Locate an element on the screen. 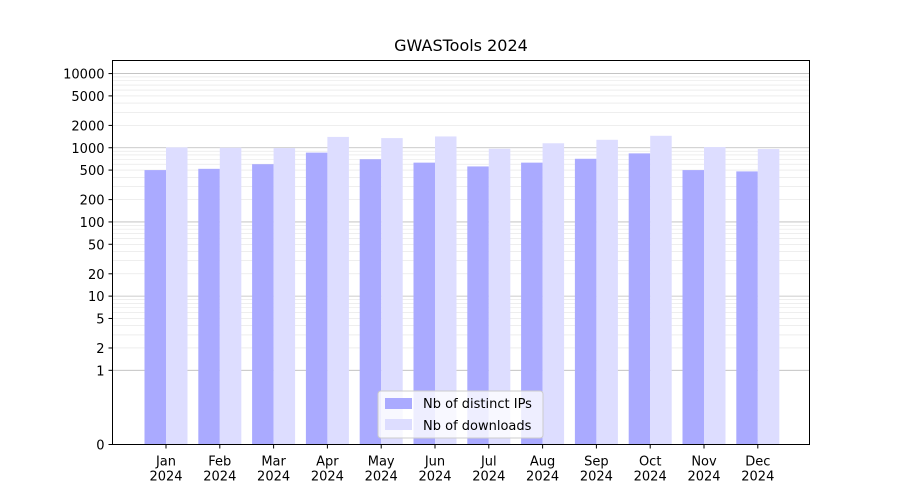 The height and width of the screenshot is (504, 900). y-tick-label: 0 is located at coordinates (100, 446).